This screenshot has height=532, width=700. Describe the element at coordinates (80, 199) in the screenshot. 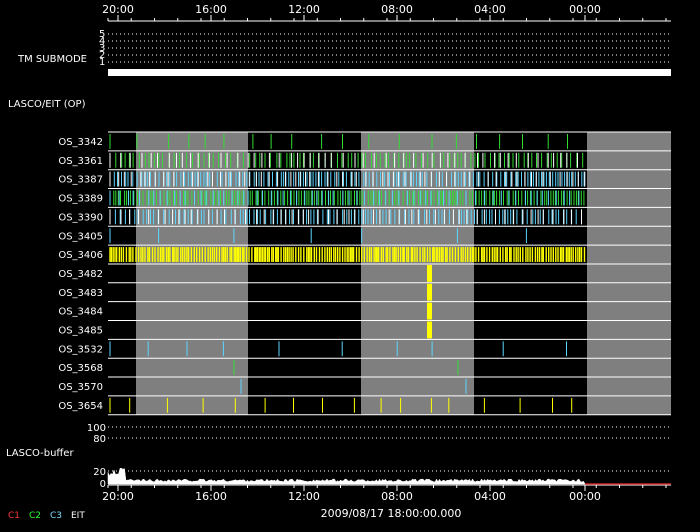

I see `channel-label: OS_3389` at that location.